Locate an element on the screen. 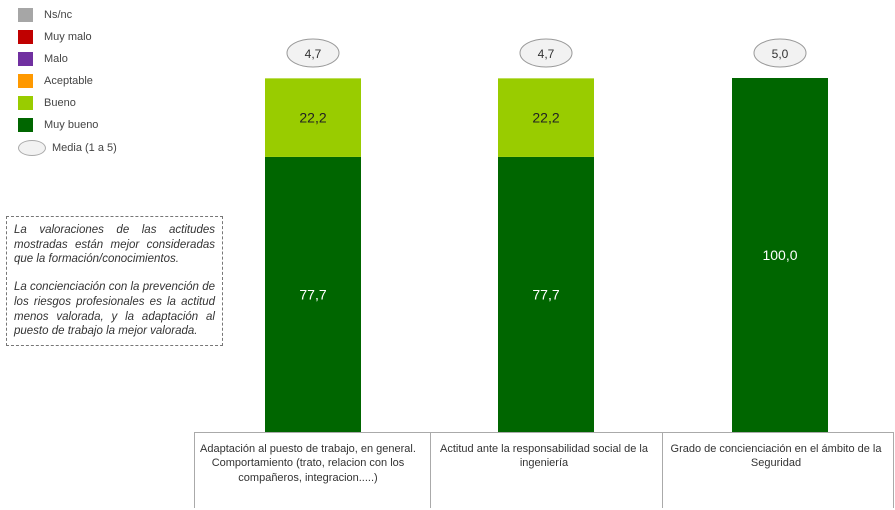 The width and height of the screenshot is (895, 510). legend-swatch-muy-malo is located at coordinates (25, 37).